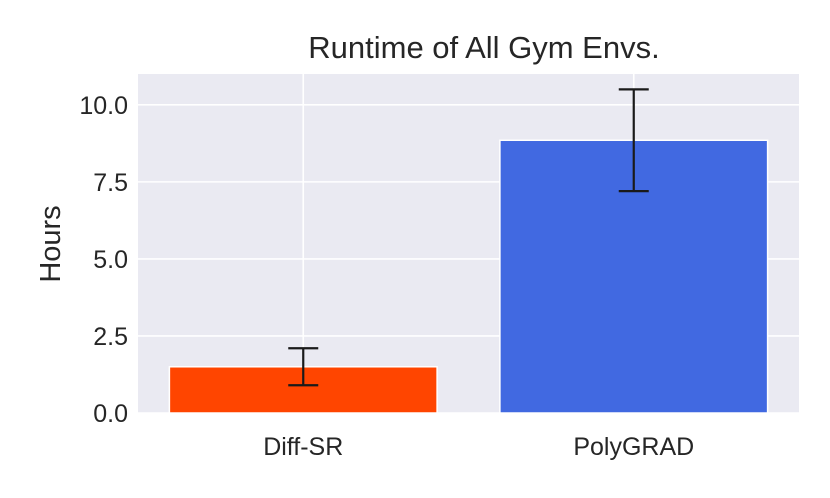 The height and width of the screenshot is (498, 830). I want to click on y-ticks: 0.0 2.5 5.0 7.5 10.0, so click(103, 260).